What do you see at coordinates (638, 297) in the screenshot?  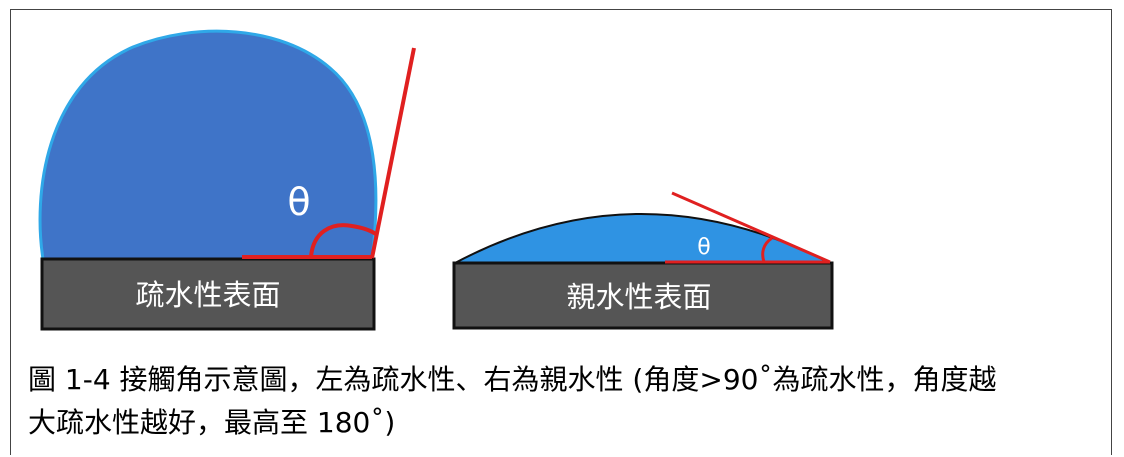 I see `hydrophilic-surface-label: 親水性表面` at bounding box center [638, 297].